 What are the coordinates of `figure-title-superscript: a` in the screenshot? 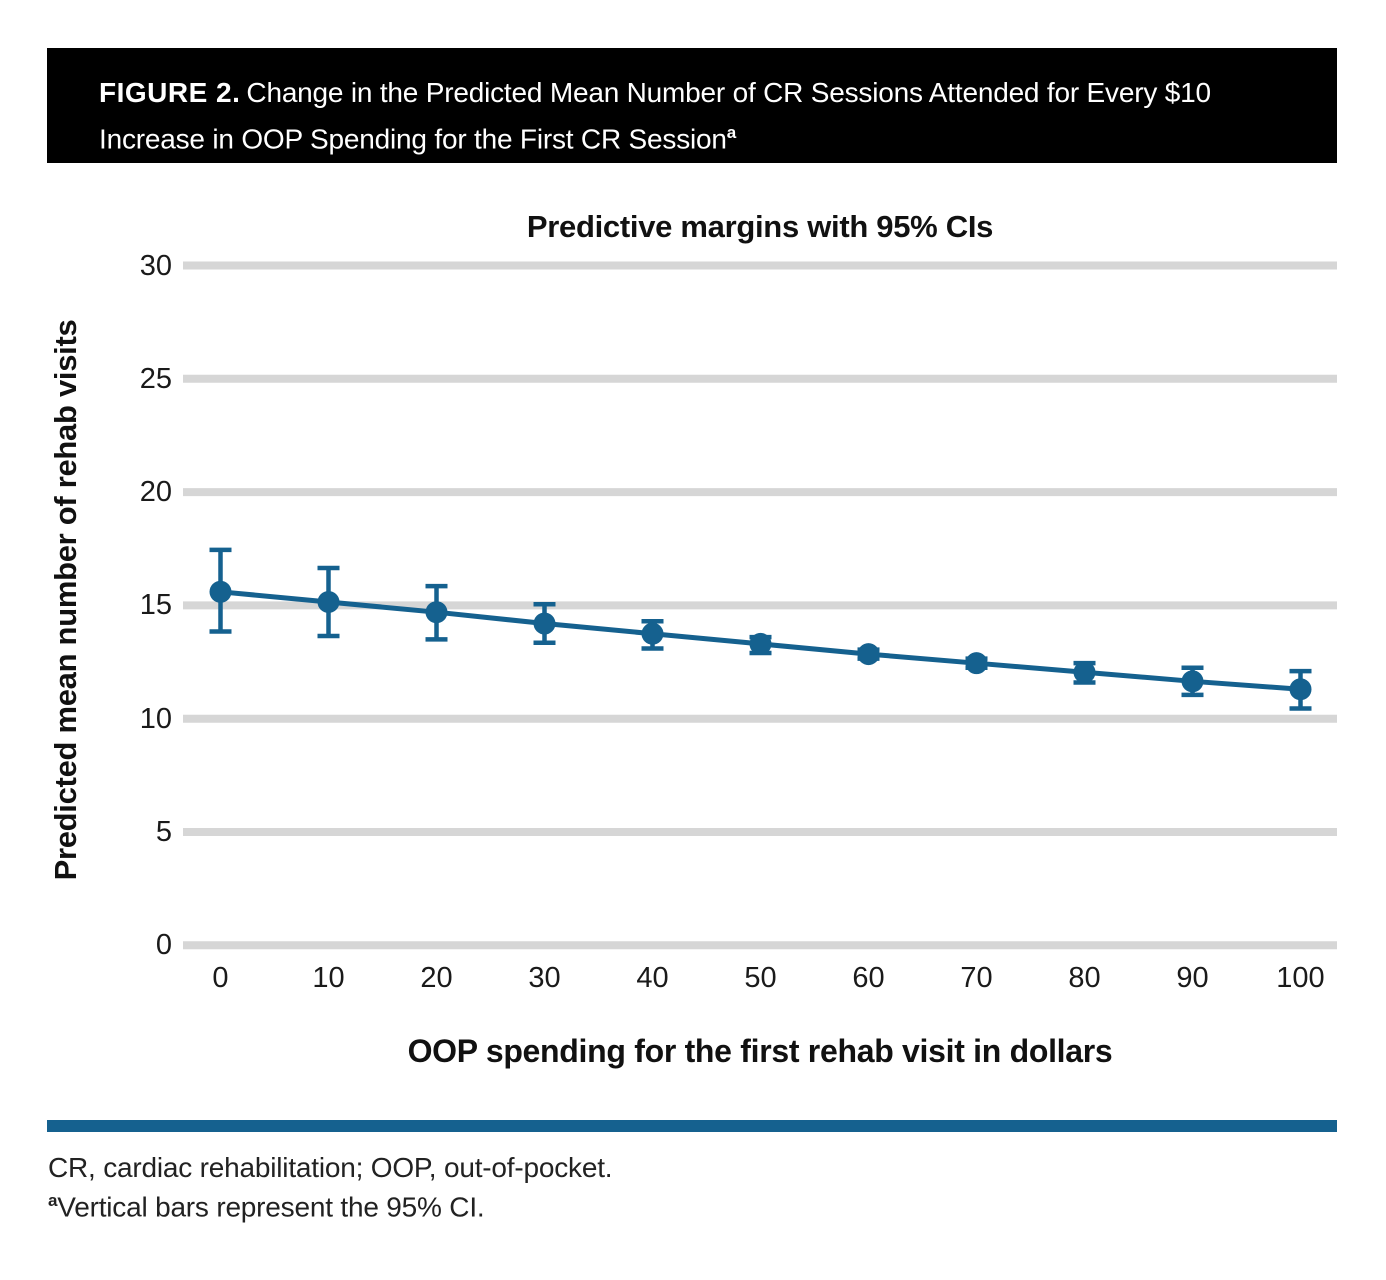 It's located at (731, 132).